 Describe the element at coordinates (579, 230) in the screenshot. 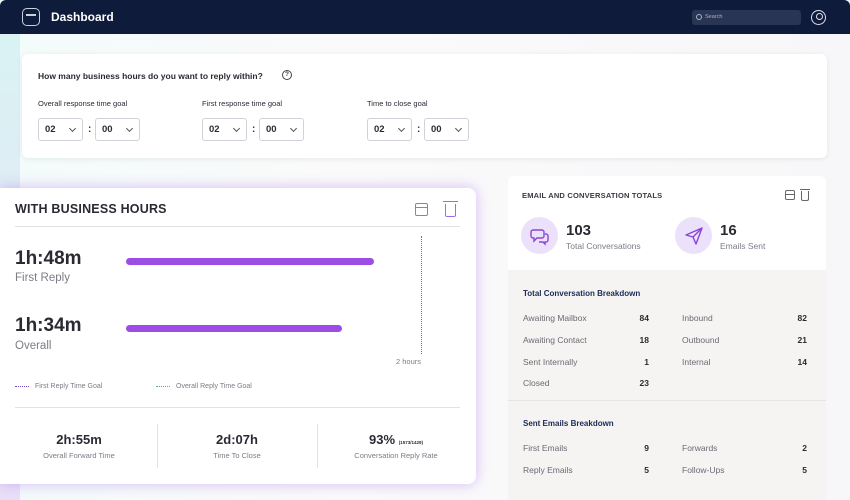

I see `total-conversations-value: 103` at that location.